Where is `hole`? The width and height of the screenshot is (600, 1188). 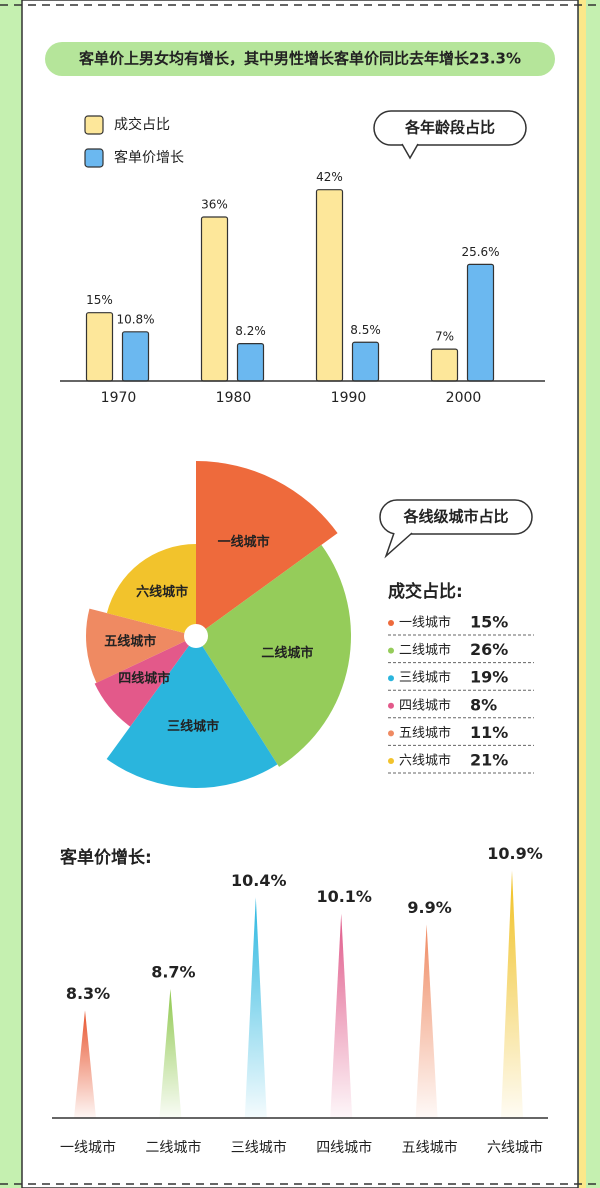
hole is located at coordinates (196, 636).